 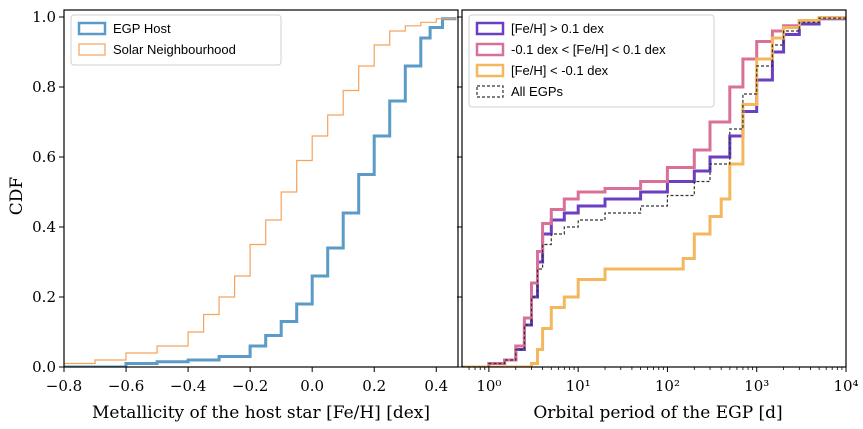 What do you see at coordinates (588, 49) in the screenshot?
I see `legend-entry-label: -0.1 dex < [Fe/H] < 0.1 dex` at bounding box center [588, 49].